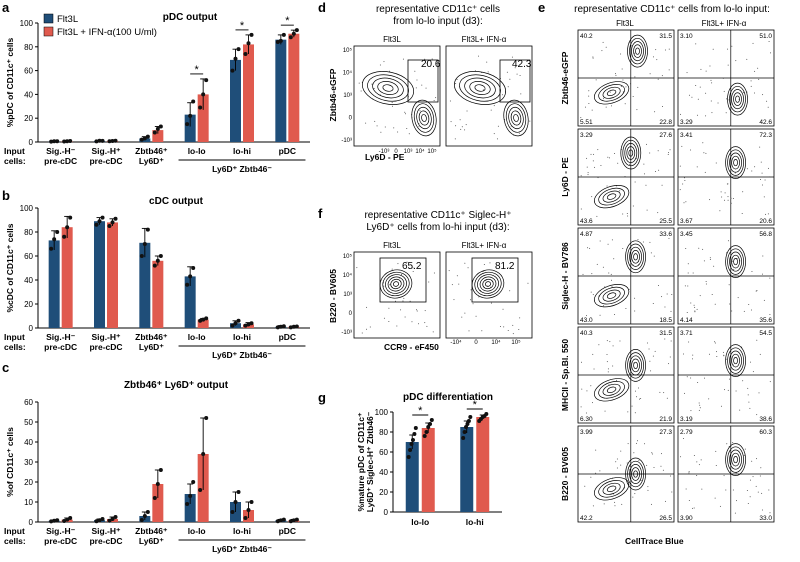 This screenshot has width=800, height=562. What do you see at coordinates (686, 333) in the screenshot?
I see `quadrant-value-ul: 3.71` at bounding box center [686, 333].